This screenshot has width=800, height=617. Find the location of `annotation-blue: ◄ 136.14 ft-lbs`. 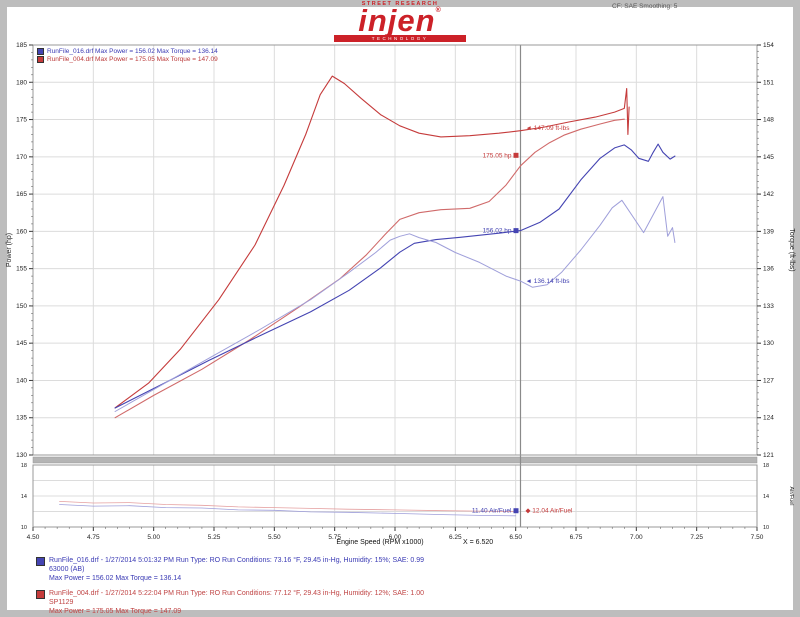

annotation-blue: ◄ 136.14 ft-lbs is located at coordinates (547, 281).